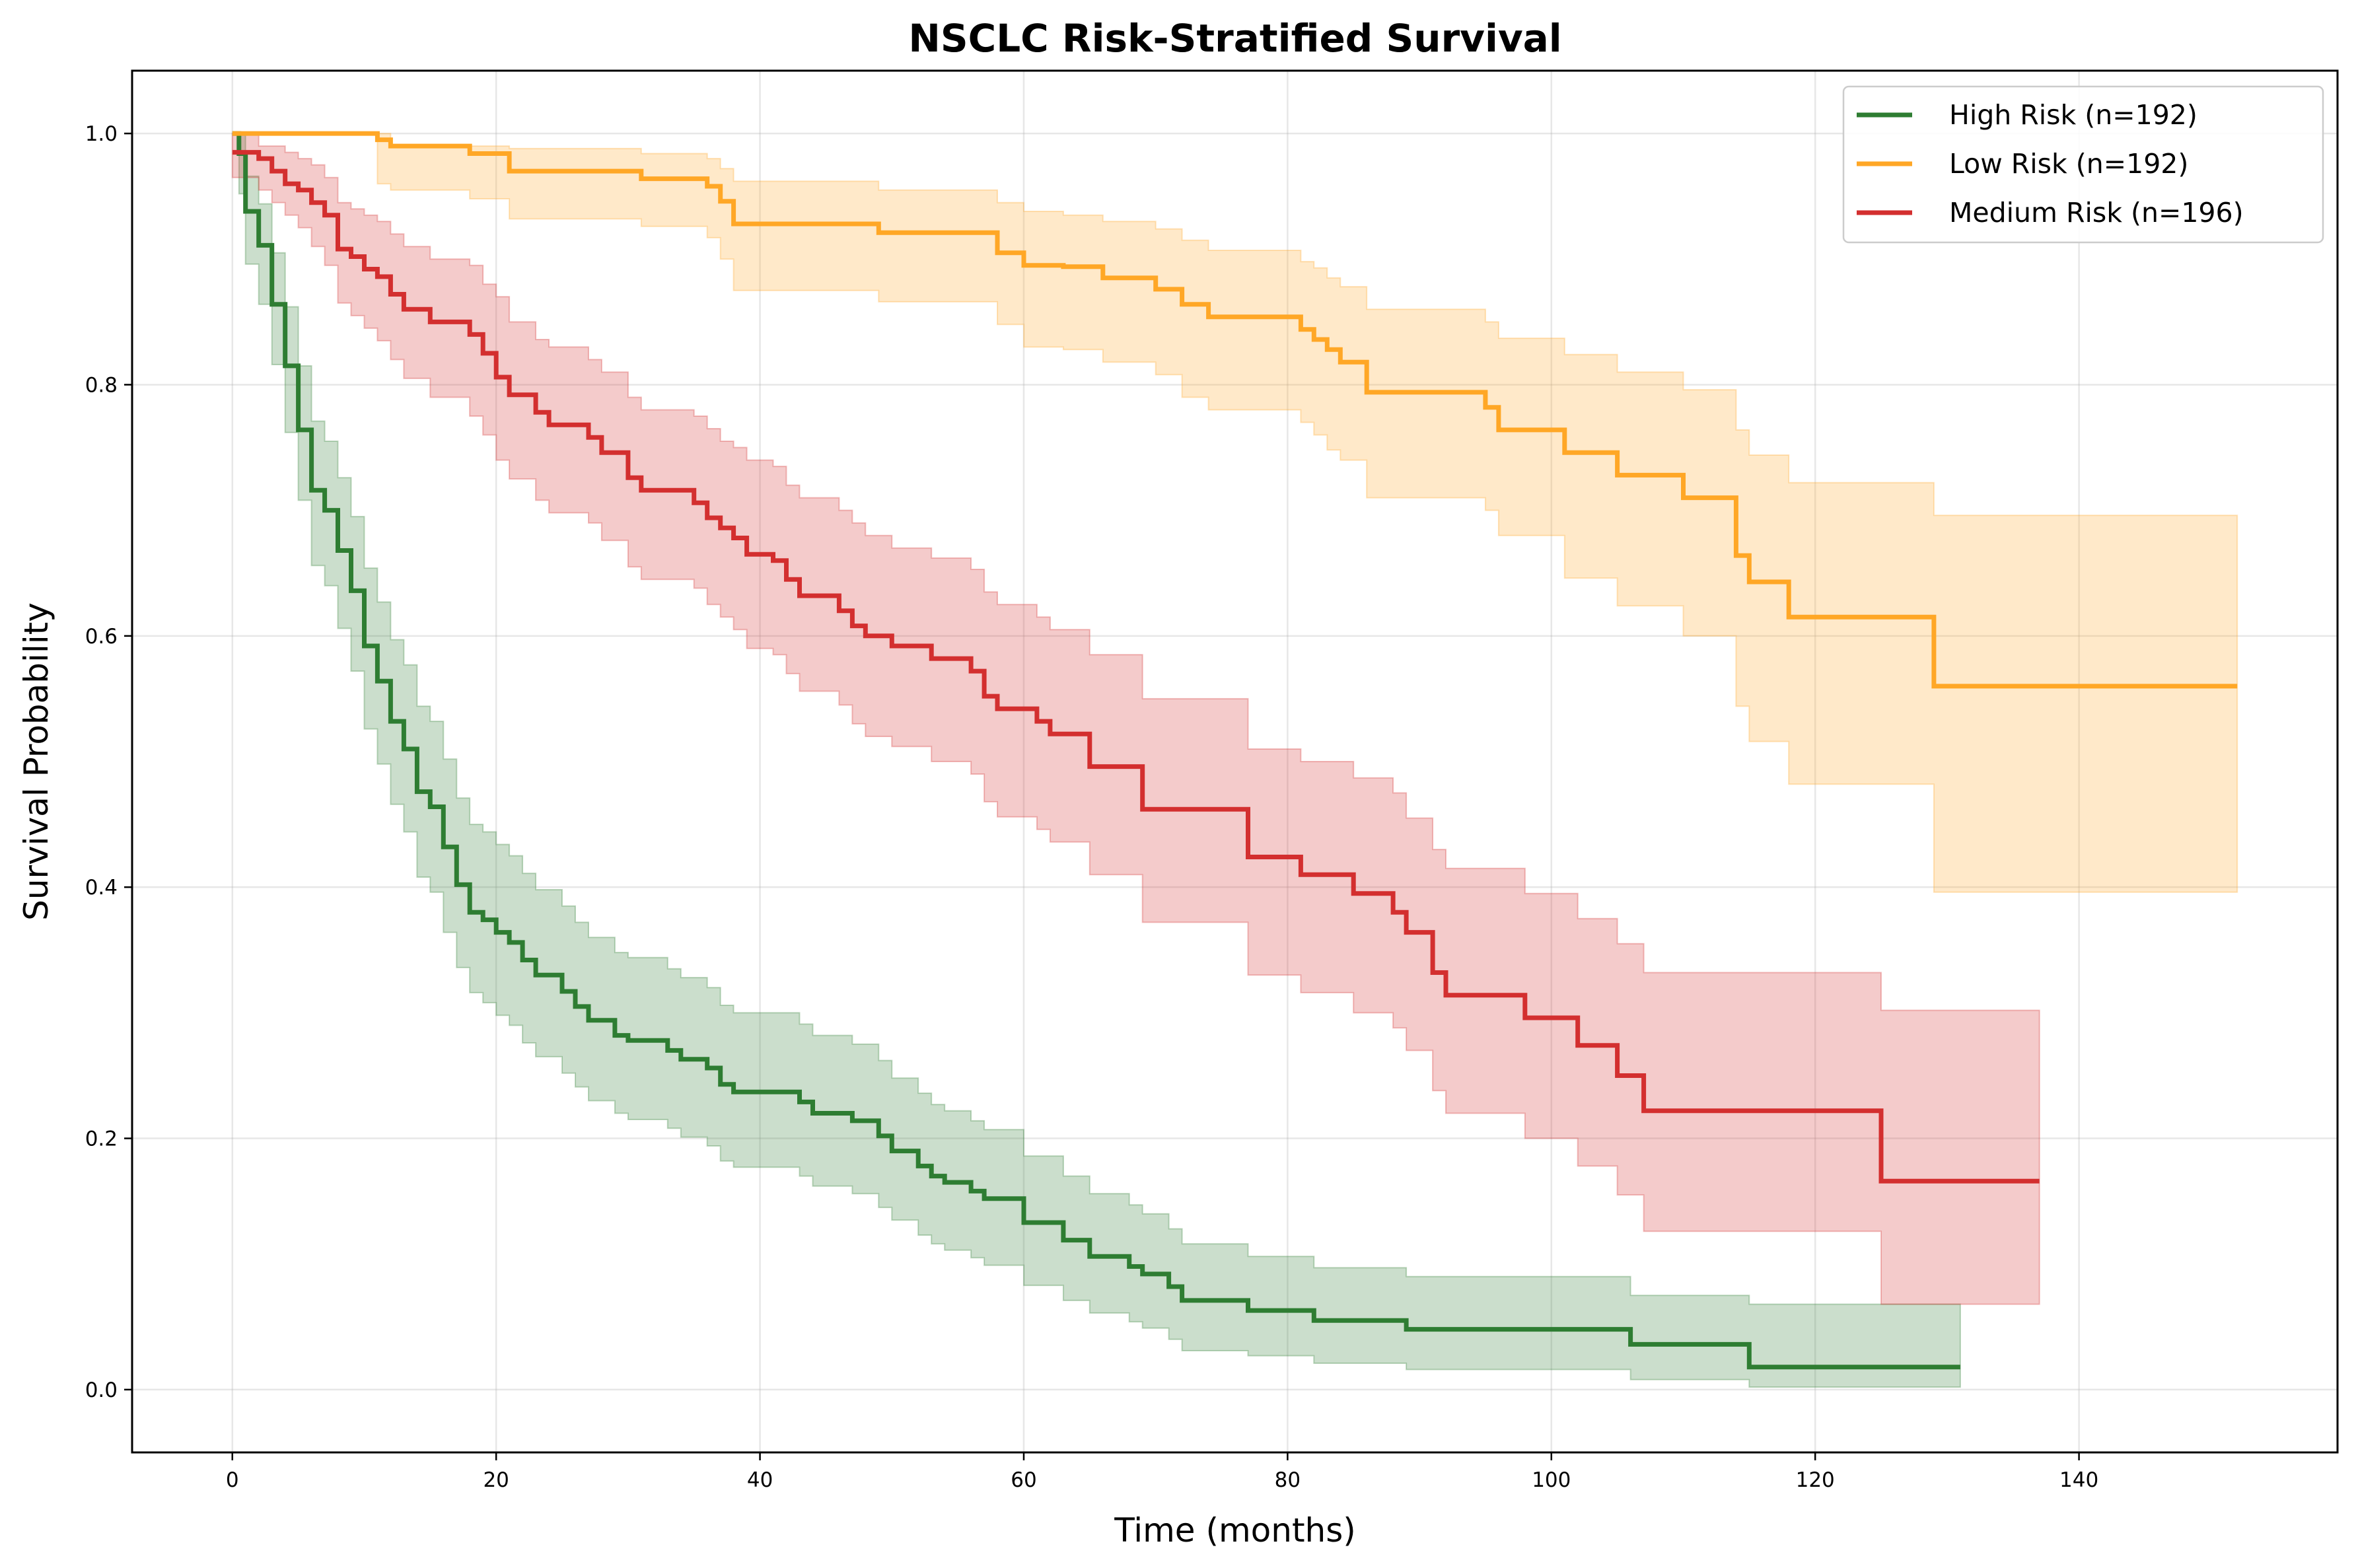 The image size is (2358, 1568). I want to click on y-tick-label: 0.2, so click(101, 1139).